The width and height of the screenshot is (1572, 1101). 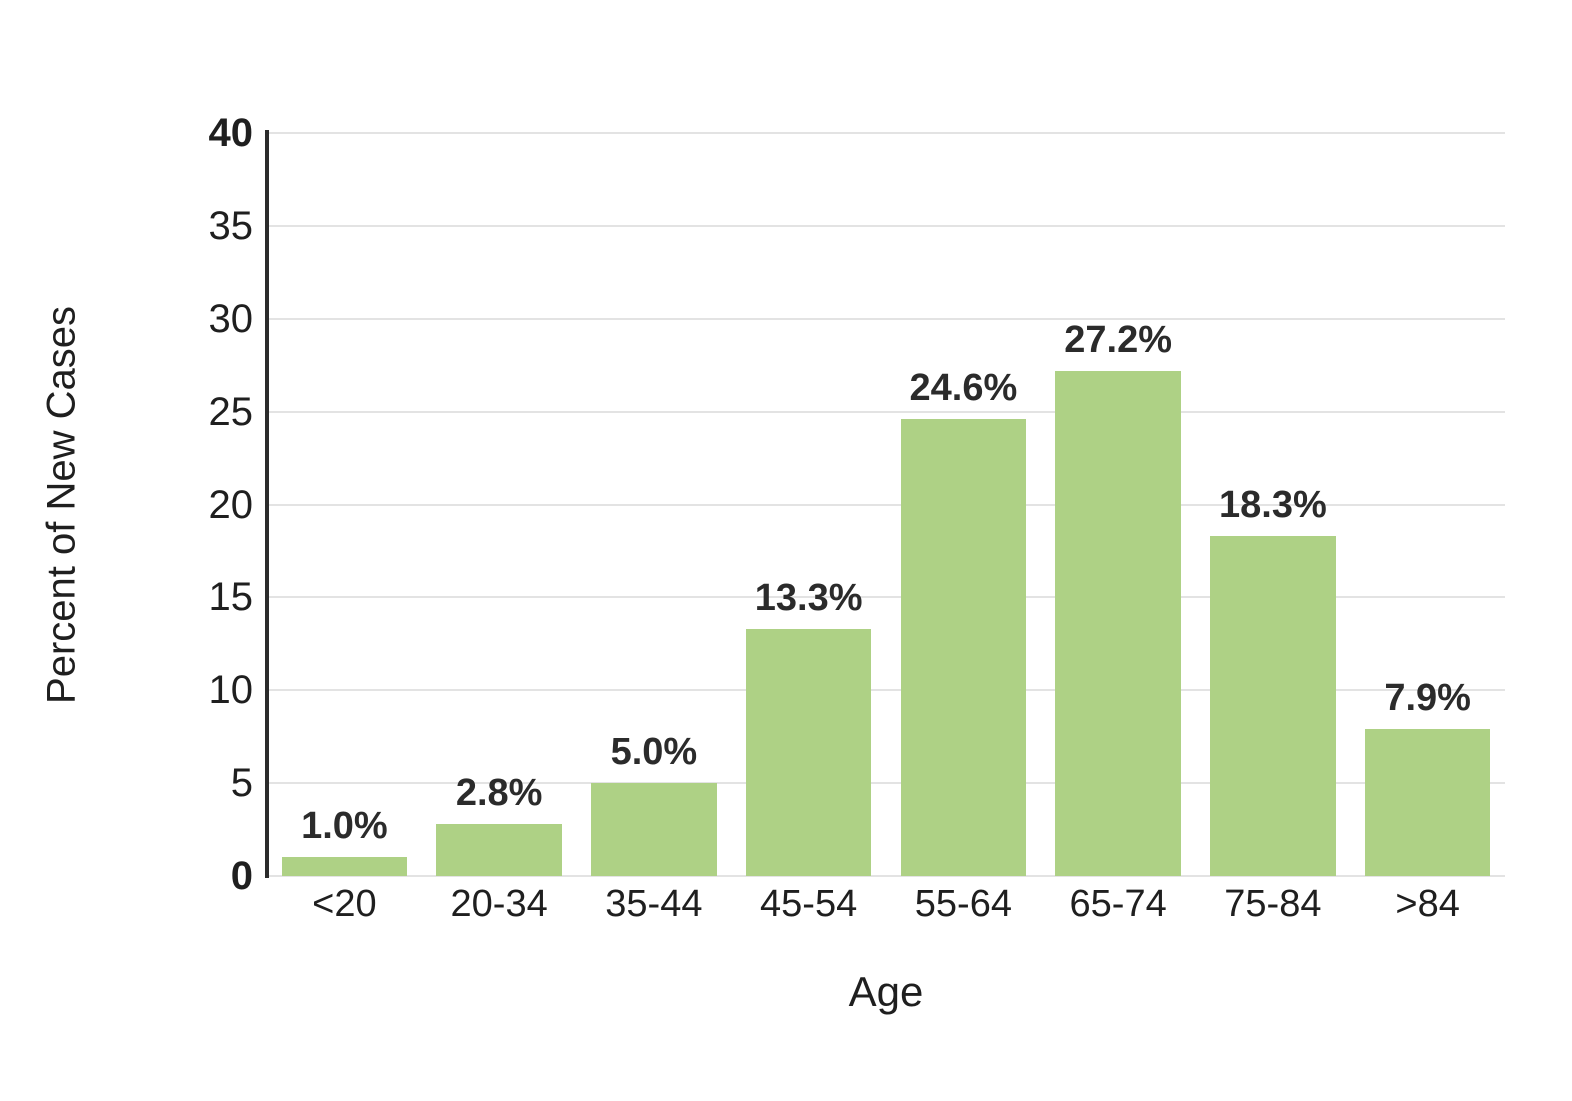 What do you see at coordinates (231, 504) in the screenshot?
I see `y-tick-label: 20` at bounding box center [231, 504].